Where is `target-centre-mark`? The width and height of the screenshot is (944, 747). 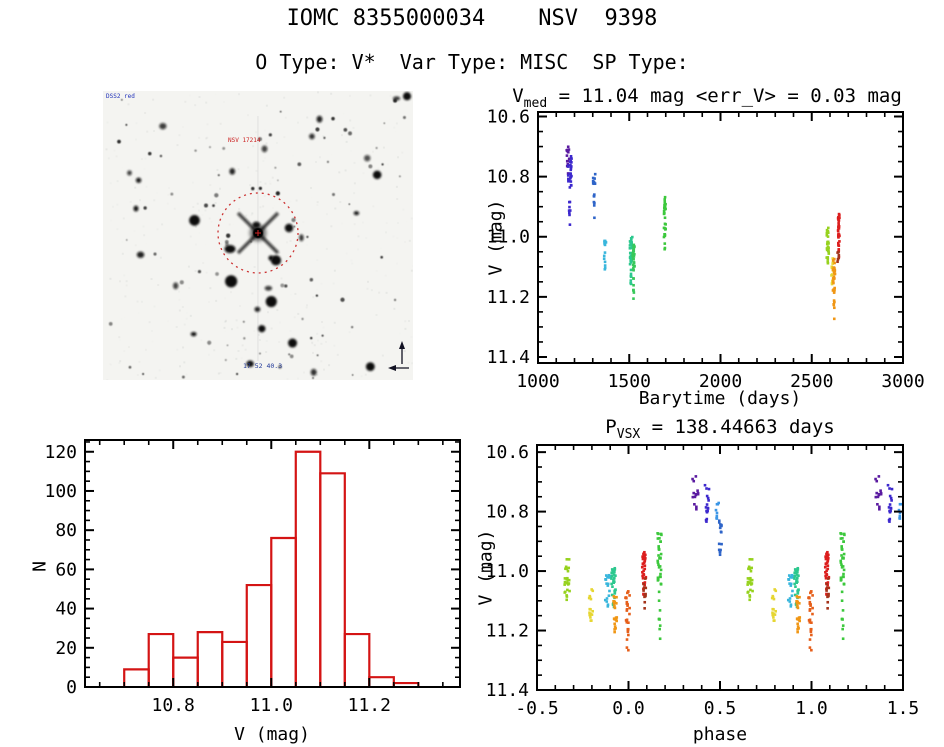
target-centre-mark is located at coordinates (258, 233).